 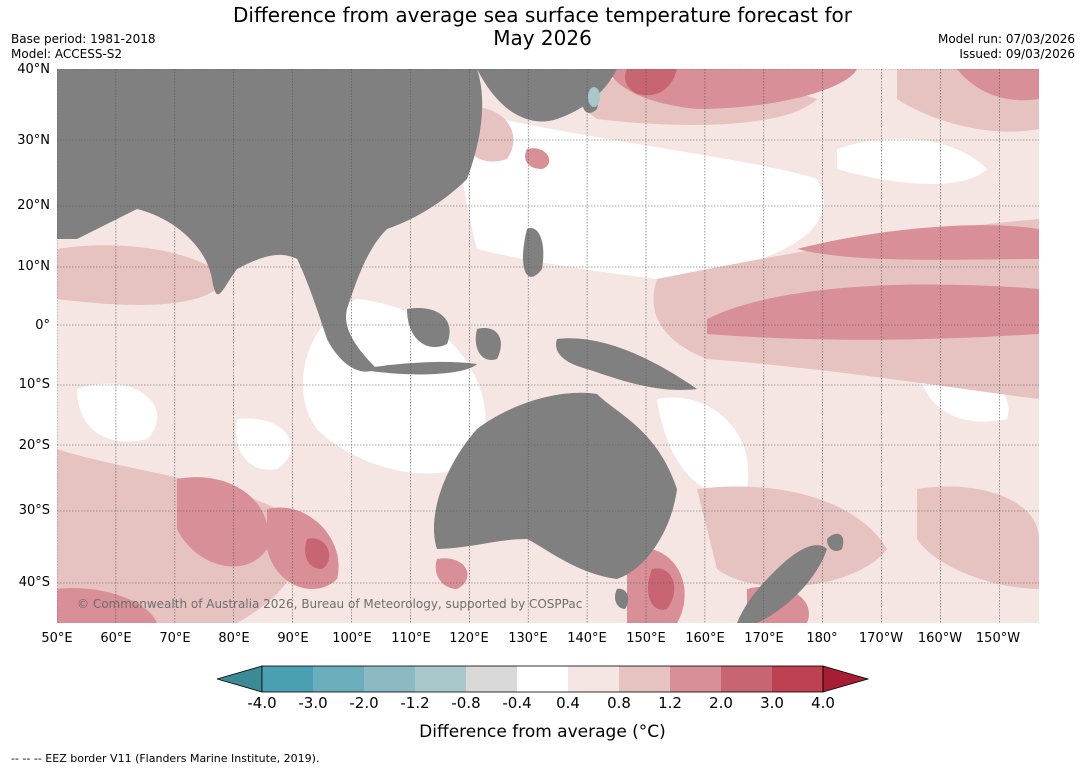 I want to click on lon-label: 110°E, so click(x=411, y=638).